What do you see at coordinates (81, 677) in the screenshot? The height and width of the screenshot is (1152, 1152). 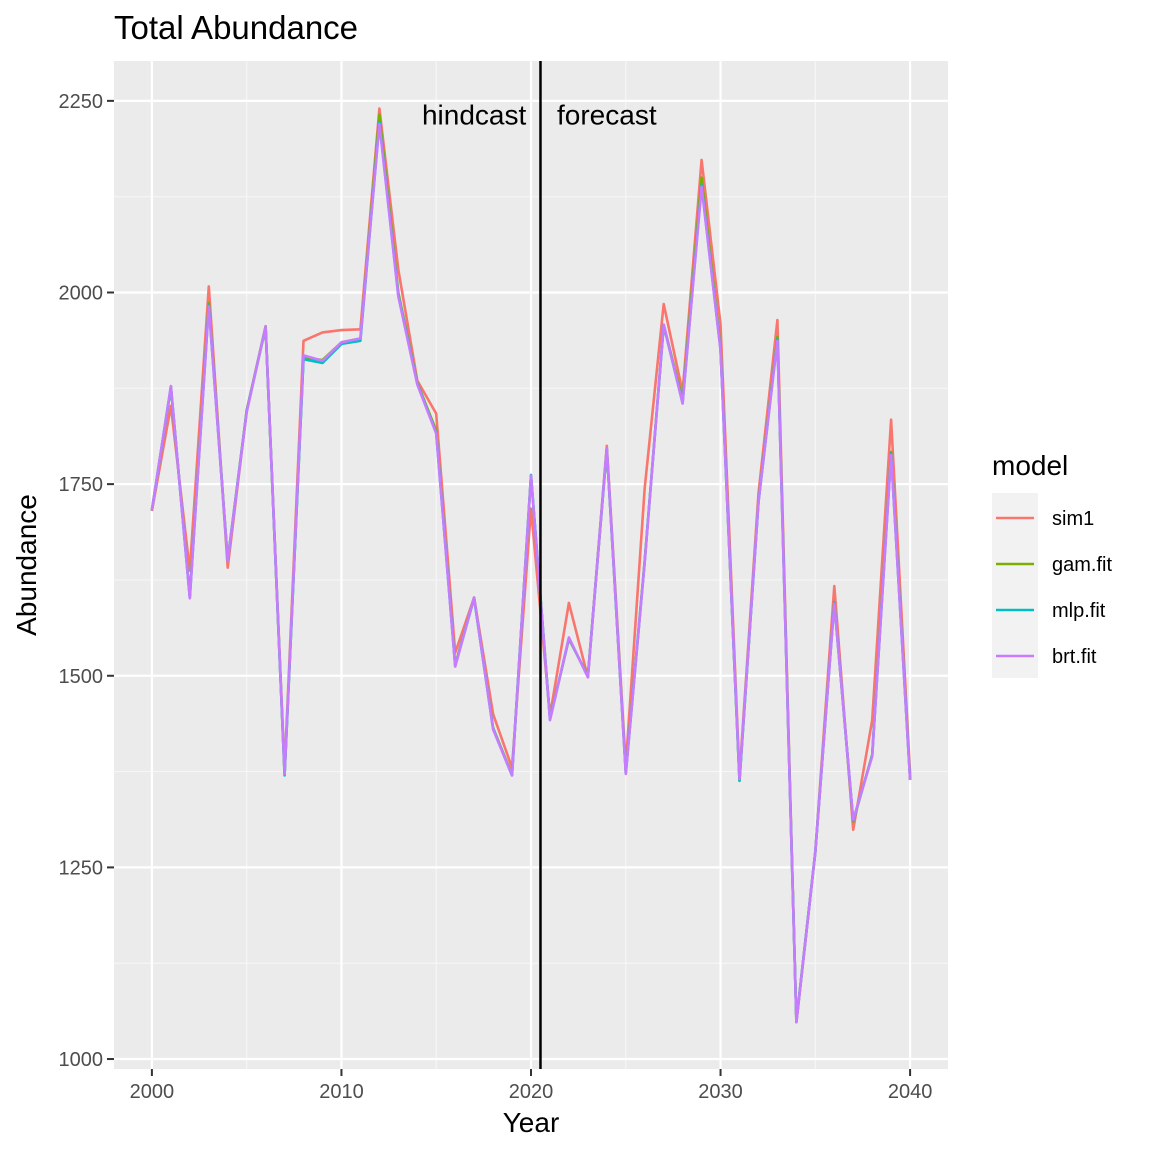 I see `y-tick-label: 1500` at bounding box center [81, 677].